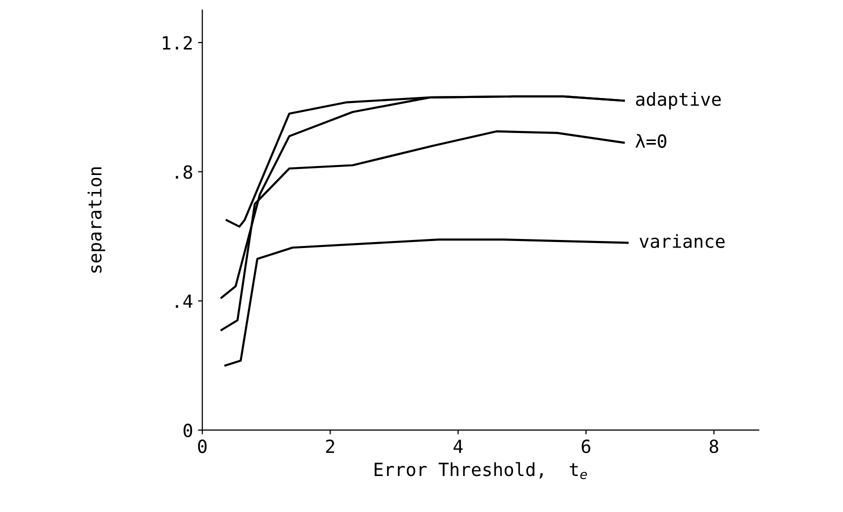 This screenshot has height=512, width=843. What do you see at coordinates (177, 43) in the screenshot?
I see `y-tick-label: 1.2` at bounding box center [177, 43].